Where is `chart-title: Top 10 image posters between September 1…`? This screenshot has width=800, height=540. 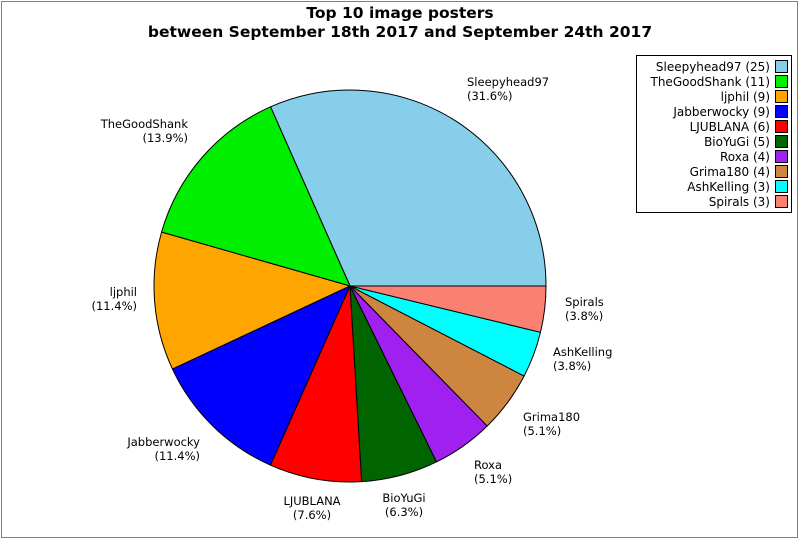 chart-title: Top 10 image posters between September 1… is located at coordinates (400, 23).